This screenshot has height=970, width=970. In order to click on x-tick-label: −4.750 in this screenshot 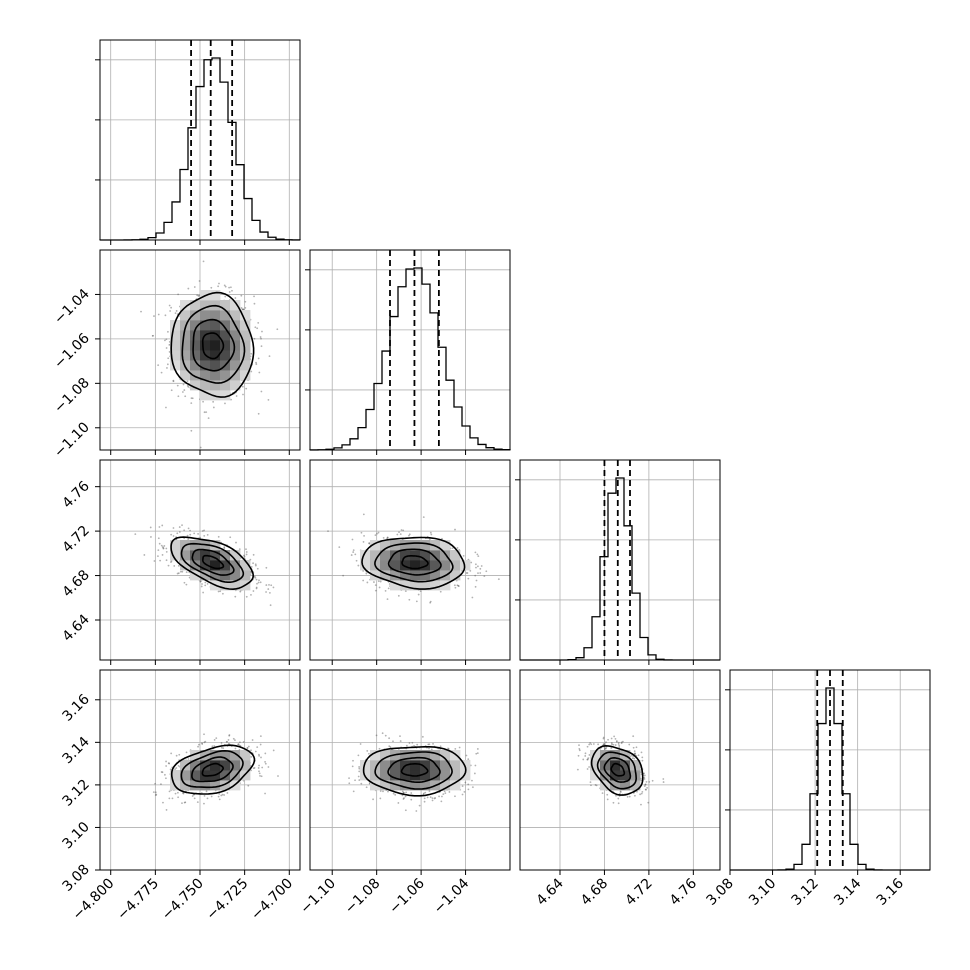, I will do `click(183, 900)`.